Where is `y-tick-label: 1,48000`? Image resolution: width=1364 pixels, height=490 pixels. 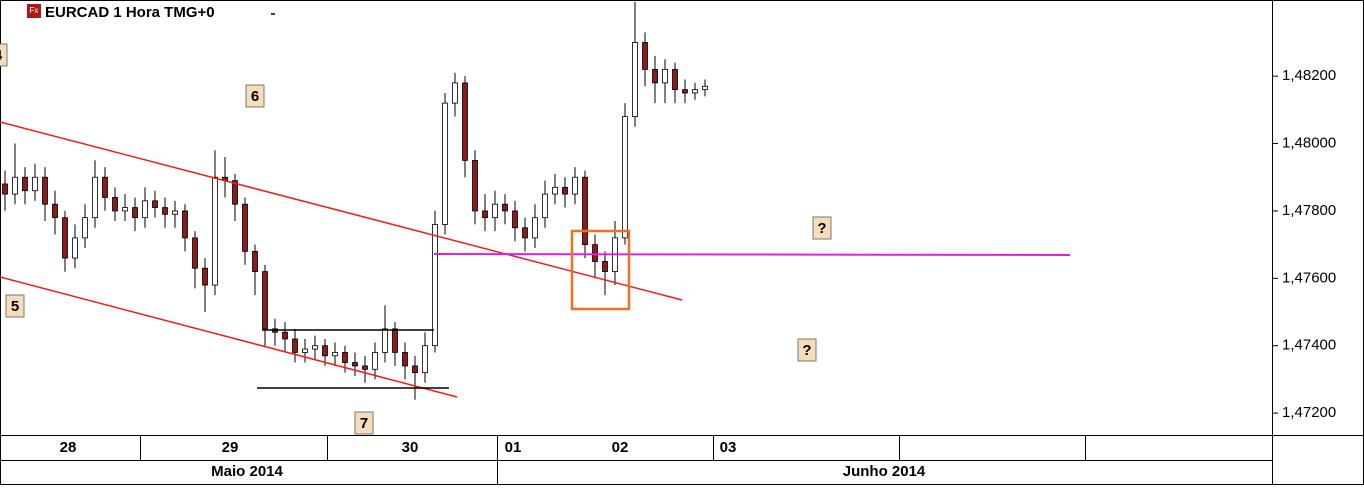
y-tick-label: 1,48000 is located at coordinates (1309, 143).